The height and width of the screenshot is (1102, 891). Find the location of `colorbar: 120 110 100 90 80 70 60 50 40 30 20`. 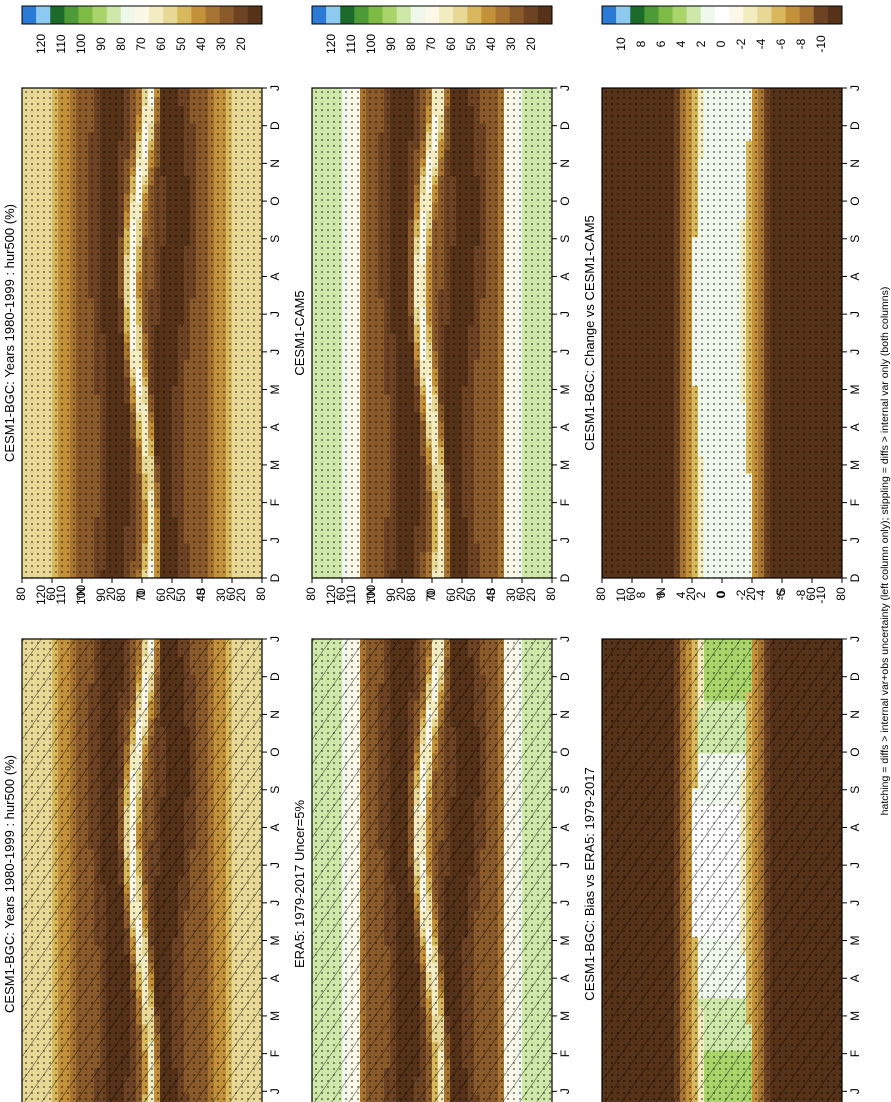

colorbar: 120 110 100 90 80 70 60 50 40 30 20 is located at coordinates (142, 29).